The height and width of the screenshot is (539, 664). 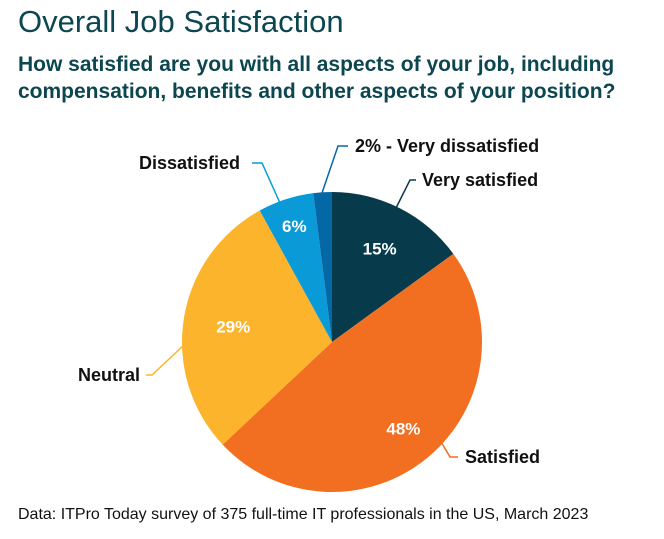 I want to click on value-label-dissatisfied: 6%, so click(x=294, y=226).